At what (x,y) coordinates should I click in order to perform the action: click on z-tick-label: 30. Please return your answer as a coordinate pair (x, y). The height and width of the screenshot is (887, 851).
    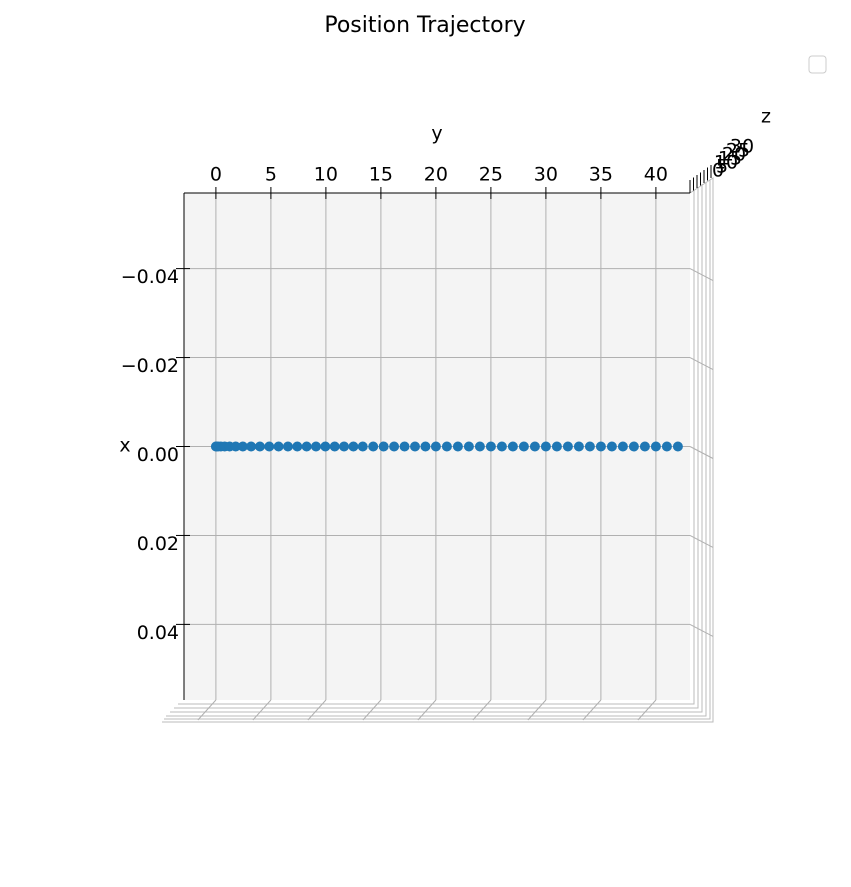
    Looking at the image, I should click on (742, 147).